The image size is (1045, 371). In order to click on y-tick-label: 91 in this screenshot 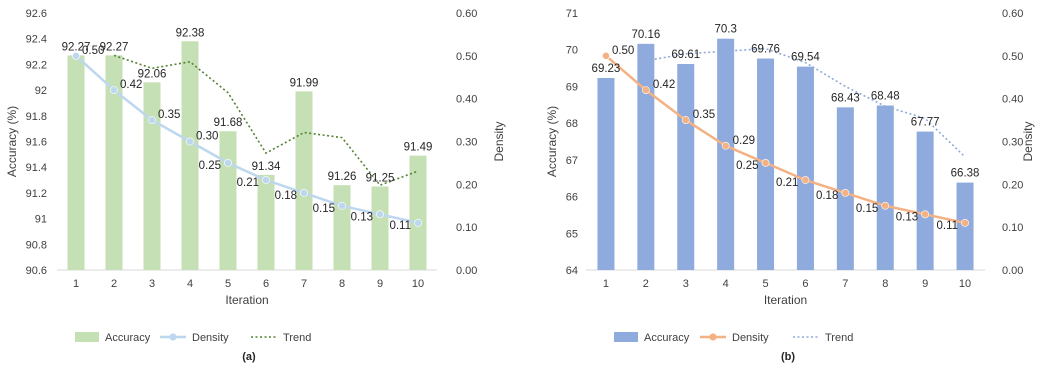, I will do `click(41, 220)`.